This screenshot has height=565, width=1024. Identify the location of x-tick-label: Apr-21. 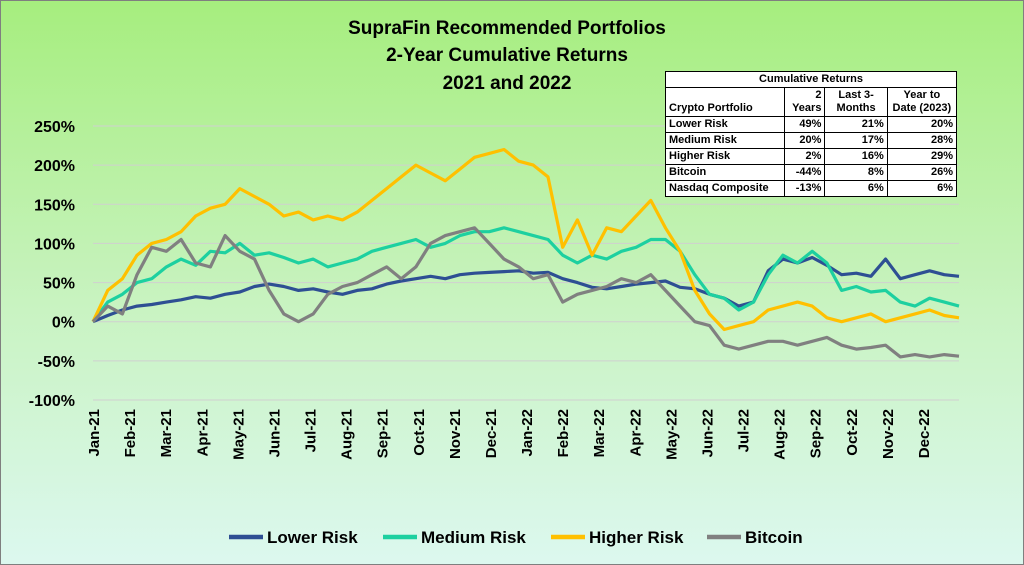
(202, 433).